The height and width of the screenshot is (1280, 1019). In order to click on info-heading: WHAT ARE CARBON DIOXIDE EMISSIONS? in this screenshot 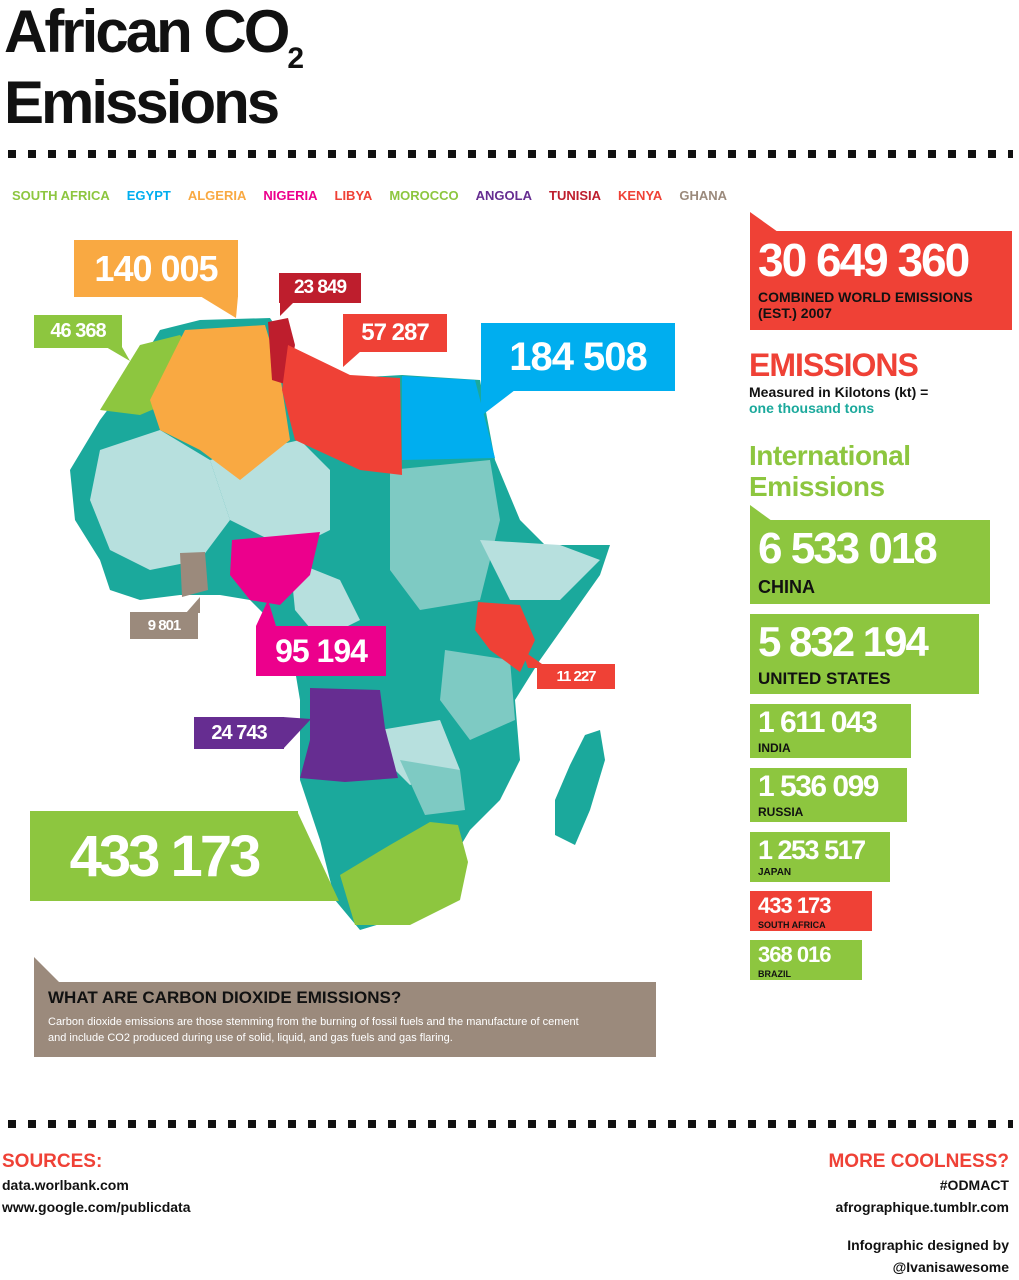, I will do `click(225, 997)`.